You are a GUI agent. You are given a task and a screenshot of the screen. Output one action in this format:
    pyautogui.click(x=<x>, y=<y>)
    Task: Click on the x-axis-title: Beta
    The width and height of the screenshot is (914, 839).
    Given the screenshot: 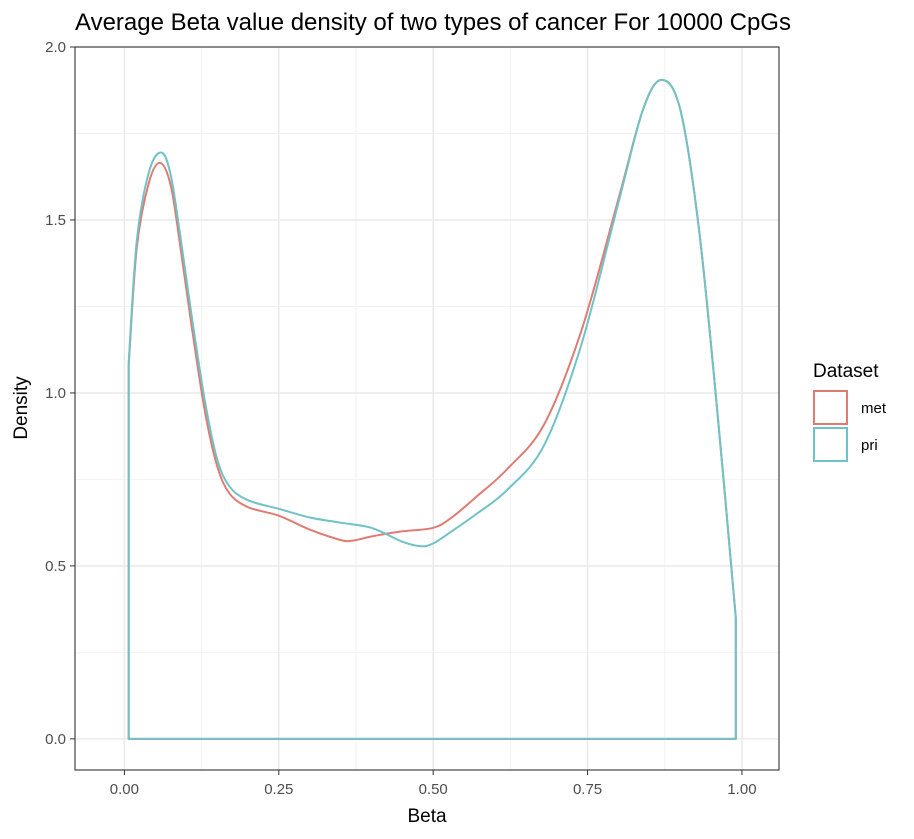 What is the action you would take?
    pyautogui.click(x=427, y=816)
    